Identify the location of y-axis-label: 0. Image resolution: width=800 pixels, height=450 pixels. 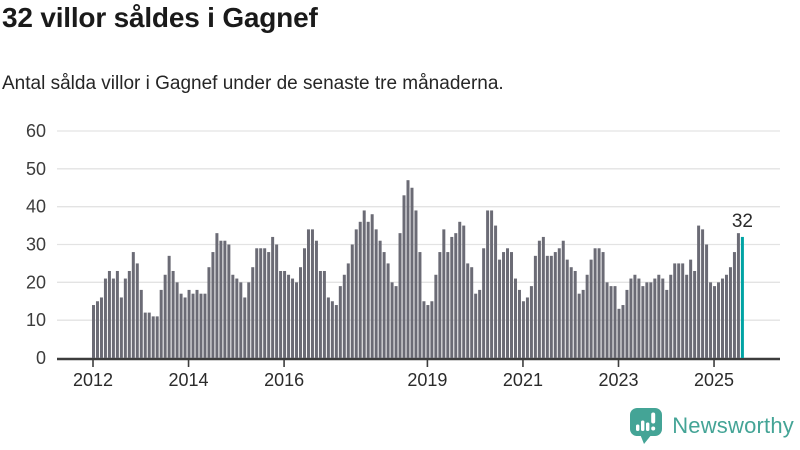
(41, 358).